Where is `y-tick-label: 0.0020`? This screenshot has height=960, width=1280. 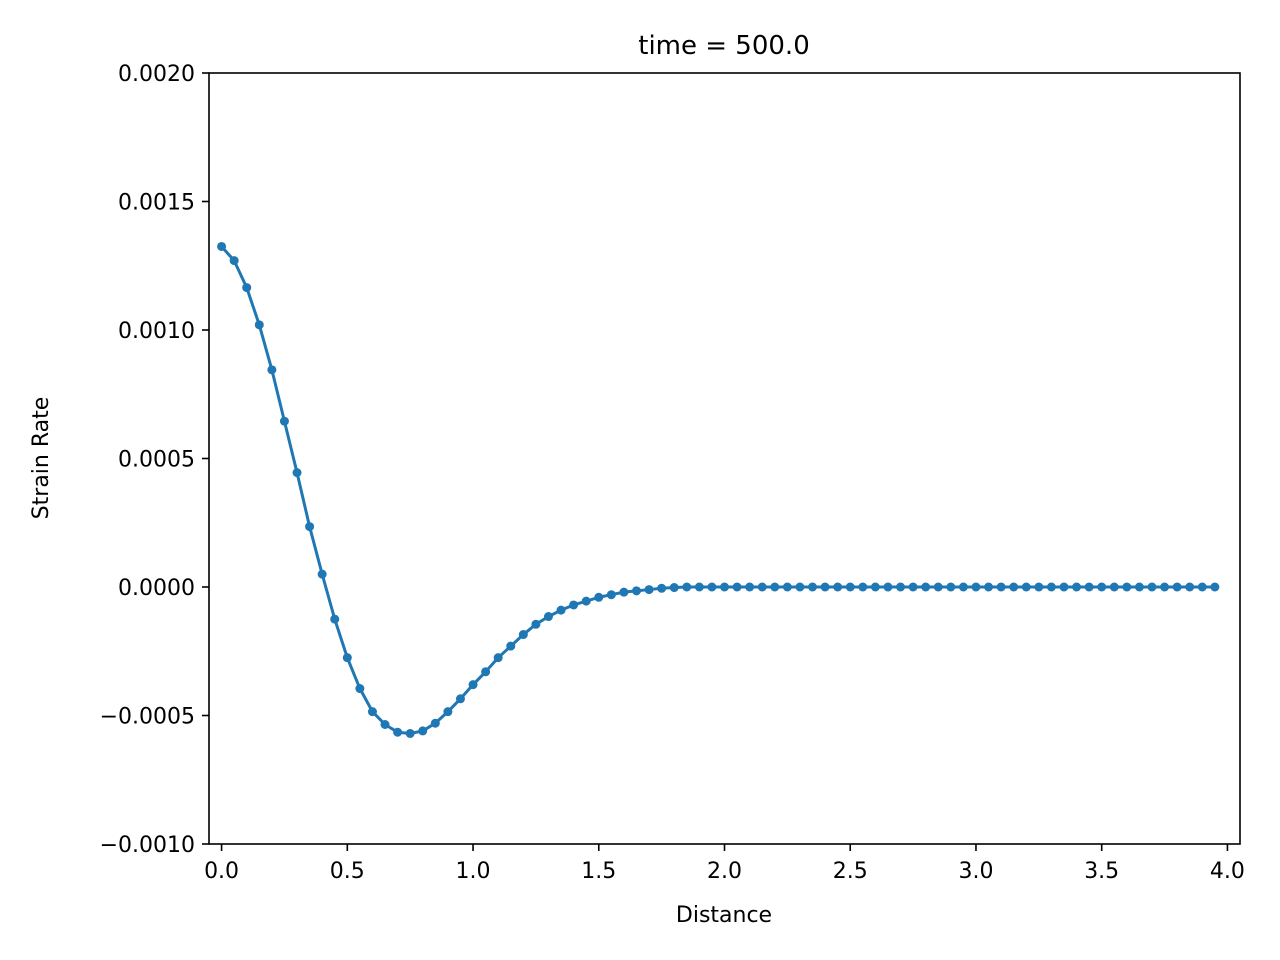
y-tick-label: 0.0020 is located at coordinates (156, 74).